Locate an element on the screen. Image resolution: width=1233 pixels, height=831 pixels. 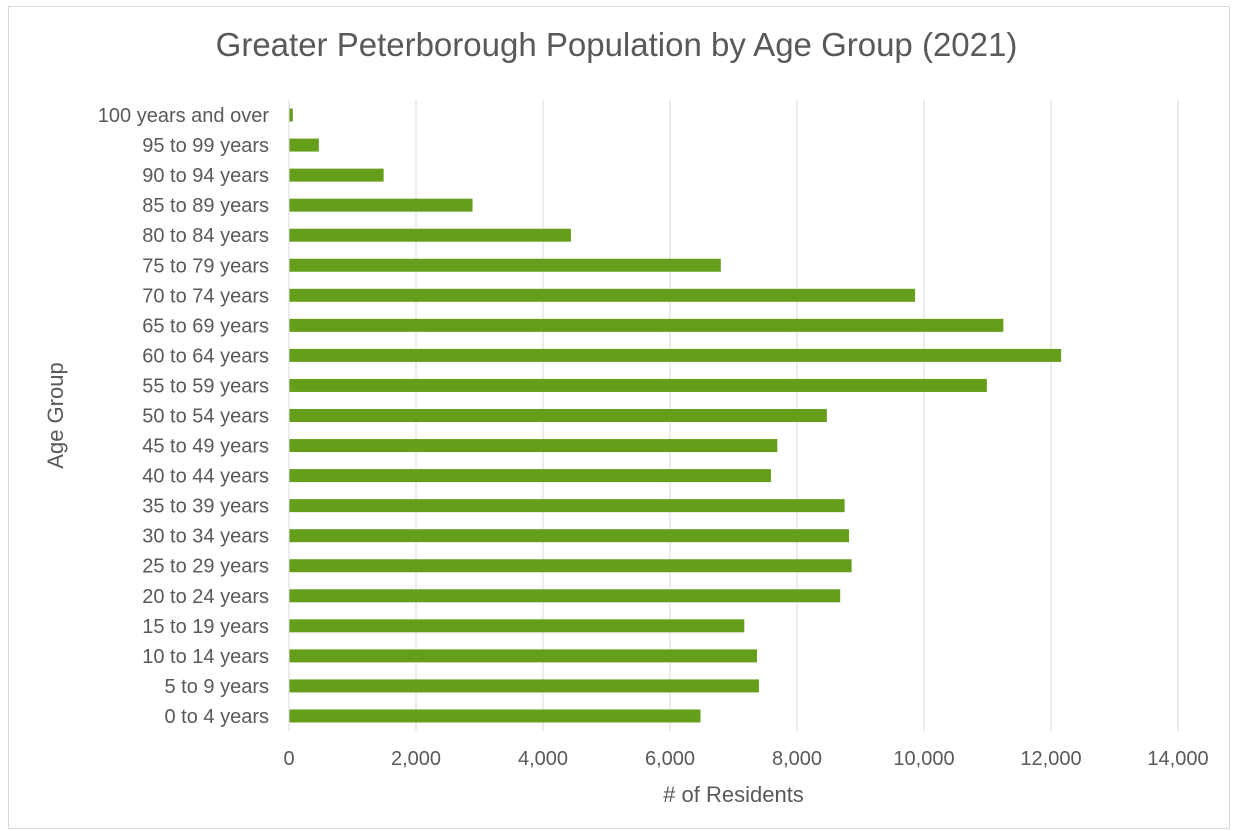
x-tick-label: 6,000 is located at coordinates (670, 759).